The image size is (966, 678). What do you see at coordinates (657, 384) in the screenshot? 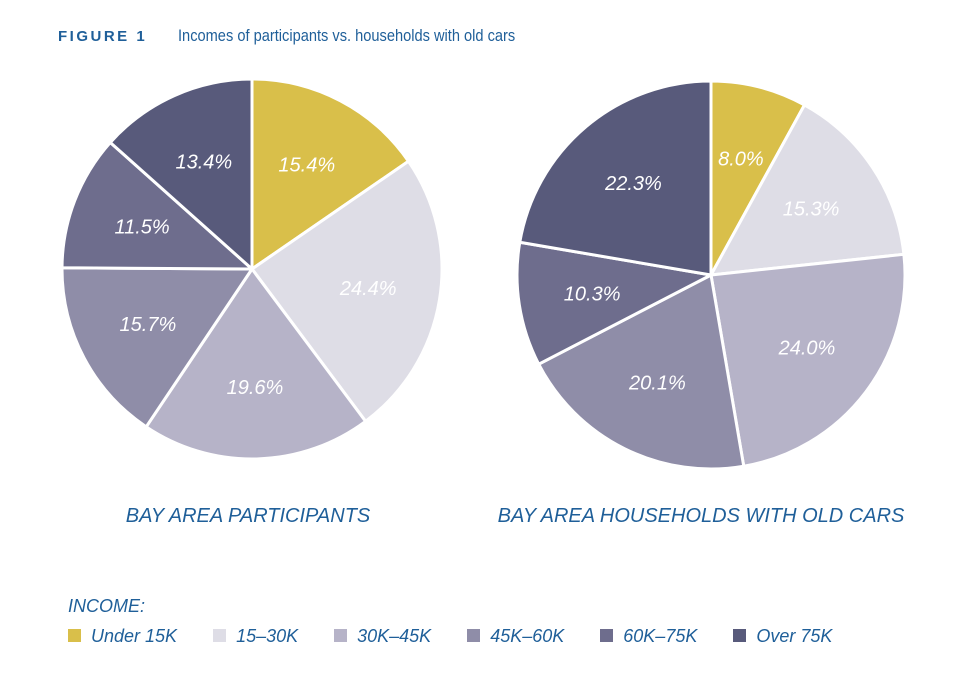
I see `slice-label: 20.1%` at bounding box center [657, 384].